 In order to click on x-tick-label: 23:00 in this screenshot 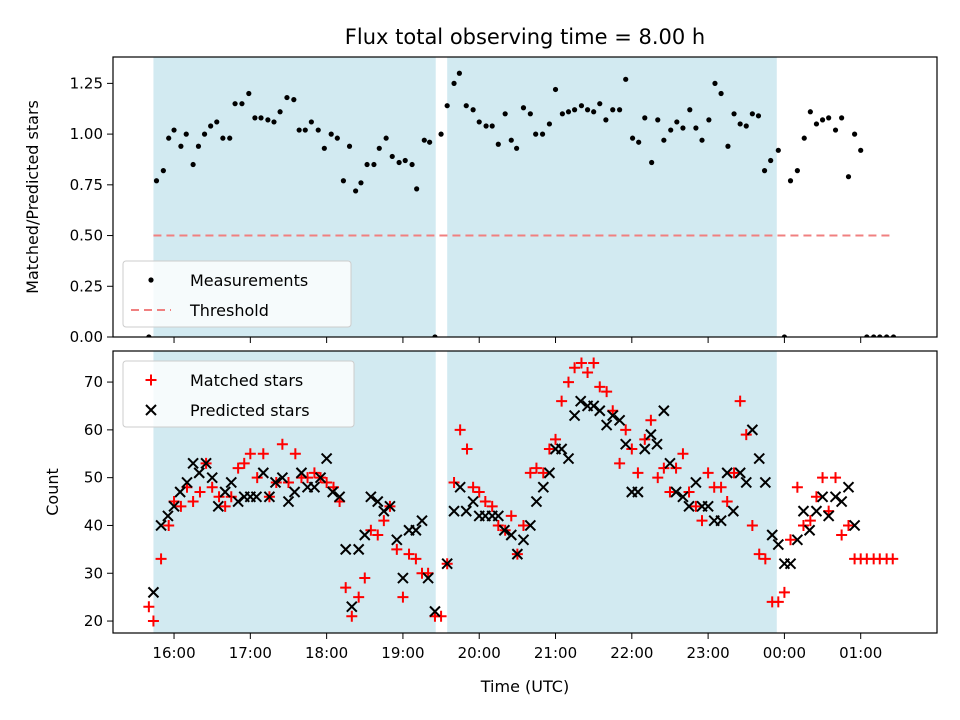, I will do `click(707, 653)`.